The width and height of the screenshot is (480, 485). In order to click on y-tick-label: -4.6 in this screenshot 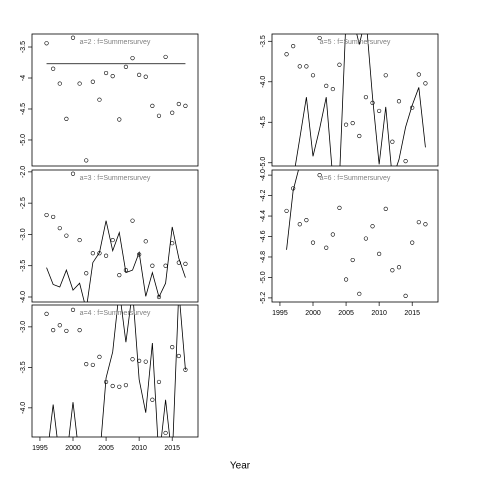, I will do `click(263, 236)`.